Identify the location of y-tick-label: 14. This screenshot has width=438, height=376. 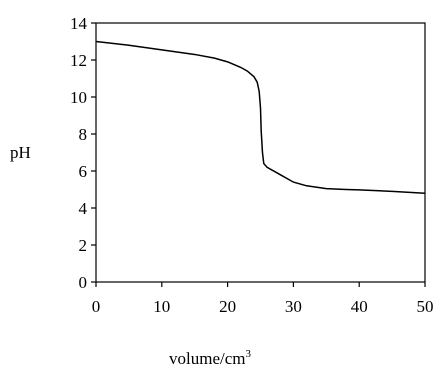
(79, 23).